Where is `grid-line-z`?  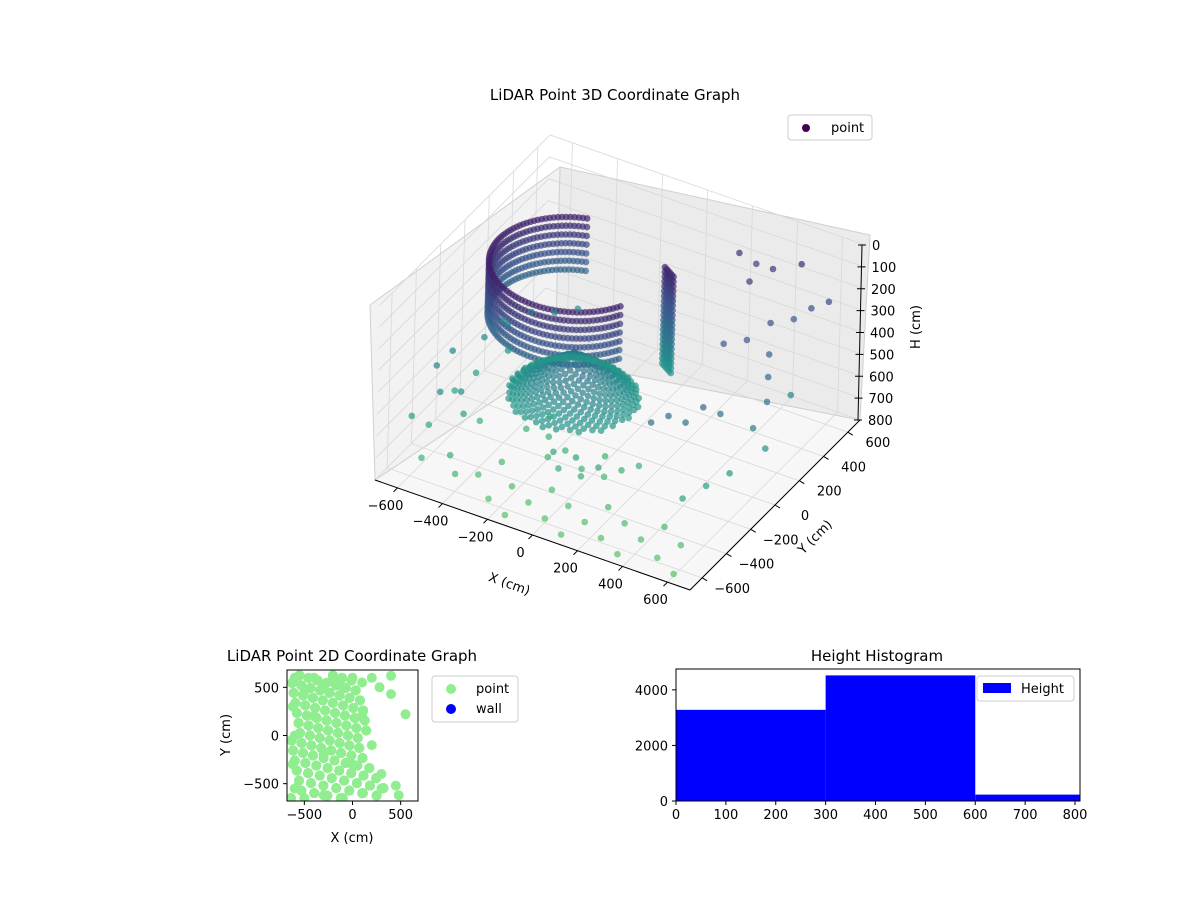
grid-line-z is located at coordinates (620, 285).